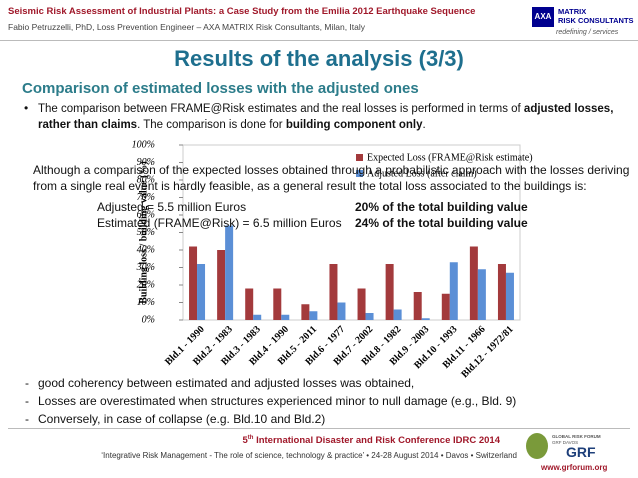  What do you see at coordinates (143, 144) in the screenshot?
I see `y-tick-label: 100%` at bounding box center [143, 144].